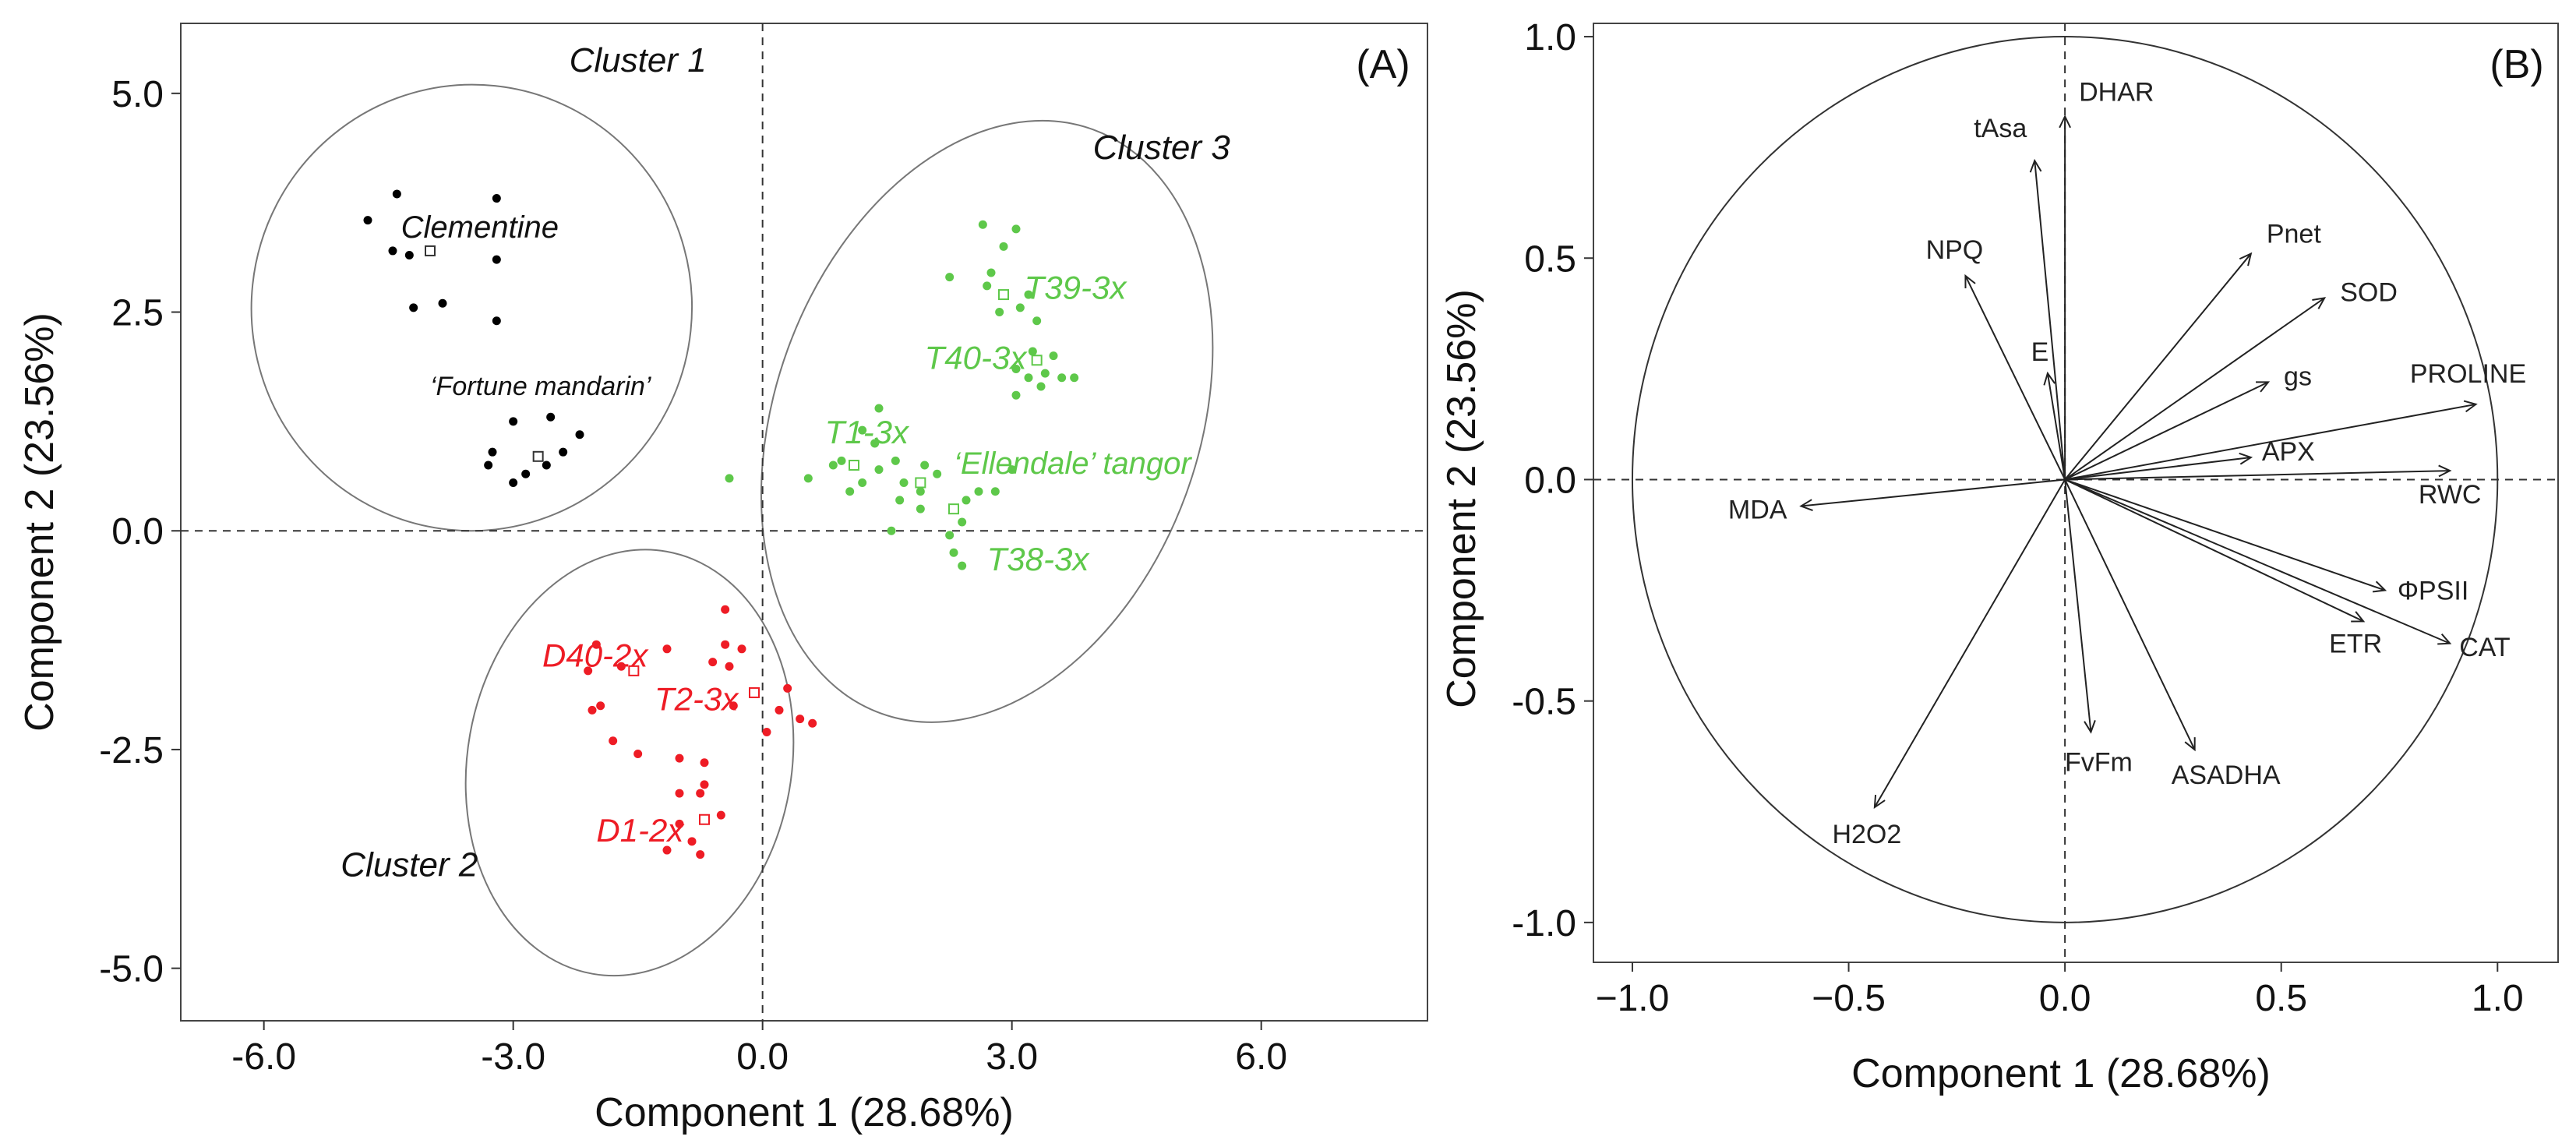  What do you see at coordinates (2040, 352) in the screenshot?
I see `vector-e-label: E` at bounding box center [2040, 352].